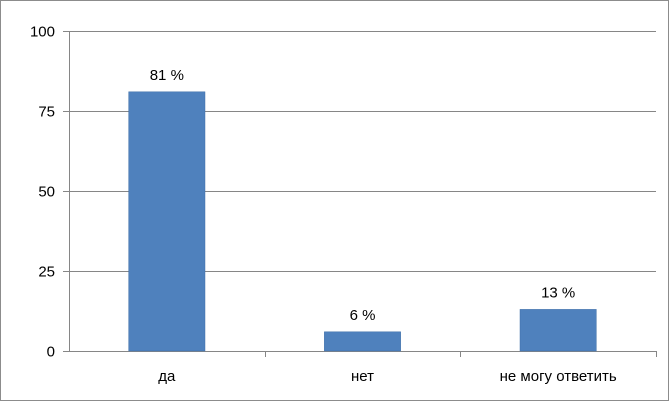 Image resolution: width=669 pixels, height=405 pixels. What do you see at coordinates (51, 352) in the screenshot?
I see `y-tick-label-0: 0` at bounding box center [51, 352].